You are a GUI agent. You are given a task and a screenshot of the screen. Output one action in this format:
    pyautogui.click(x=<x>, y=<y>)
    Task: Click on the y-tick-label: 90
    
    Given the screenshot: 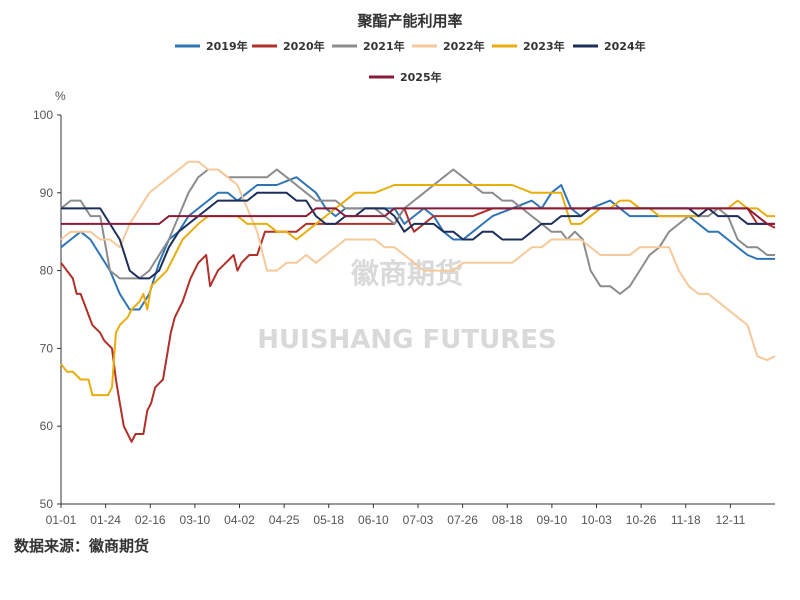 What is the action you would take?
    pyautogui.click(x=47, y=193)
    